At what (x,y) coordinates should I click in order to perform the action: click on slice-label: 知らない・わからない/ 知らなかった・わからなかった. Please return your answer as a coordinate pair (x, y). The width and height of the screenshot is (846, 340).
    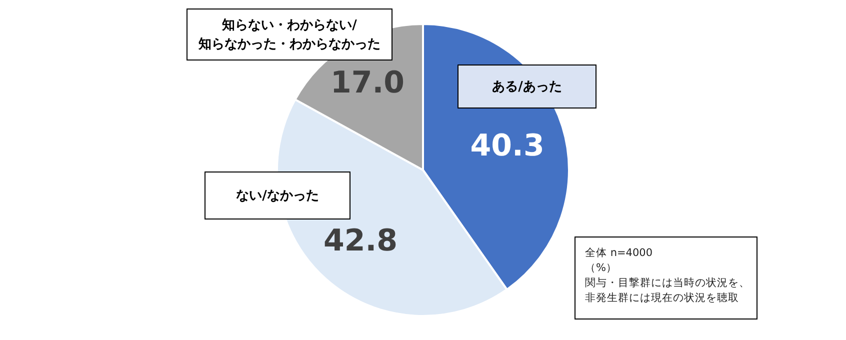
    Looking at the image, I should click on (289, 35).